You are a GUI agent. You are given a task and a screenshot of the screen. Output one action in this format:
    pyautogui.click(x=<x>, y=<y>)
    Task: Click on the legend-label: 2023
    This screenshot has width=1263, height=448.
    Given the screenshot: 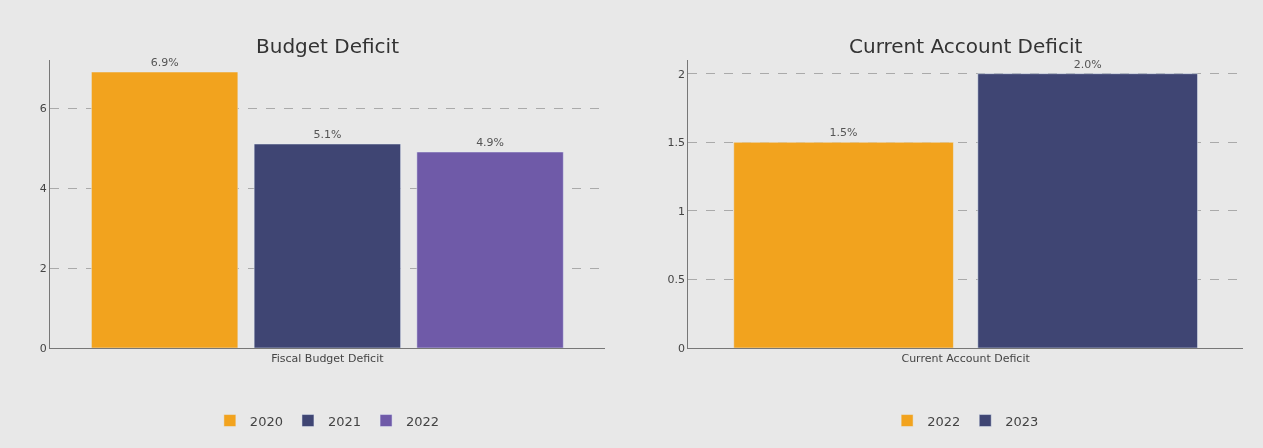 What is the action you would take?
    pyautogui.click(x=1022, y=421)
    